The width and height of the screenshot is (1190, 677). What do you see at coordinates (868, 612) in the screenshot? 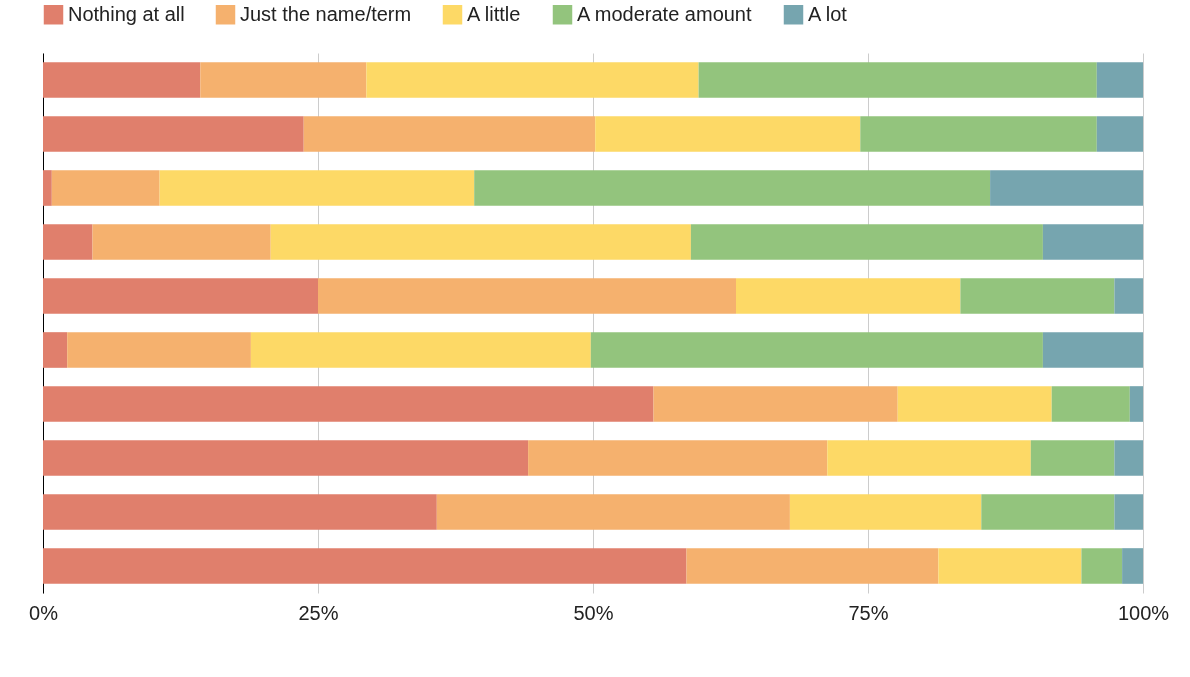
I see `x-tick-label: 75%` at bounding box center [868, 612].